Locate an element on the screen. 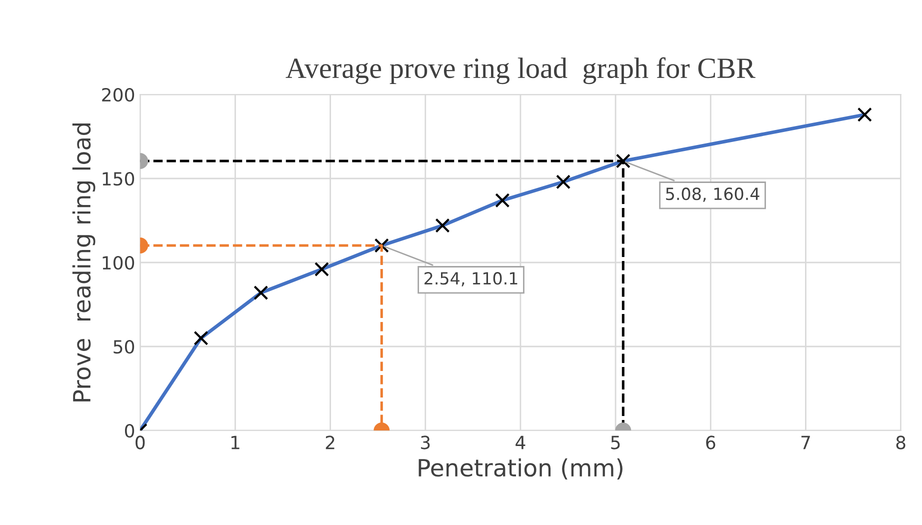 The width and height of the screenshot is (922, 525). x-tick-label: 2 is located at coordinates (330, 443).